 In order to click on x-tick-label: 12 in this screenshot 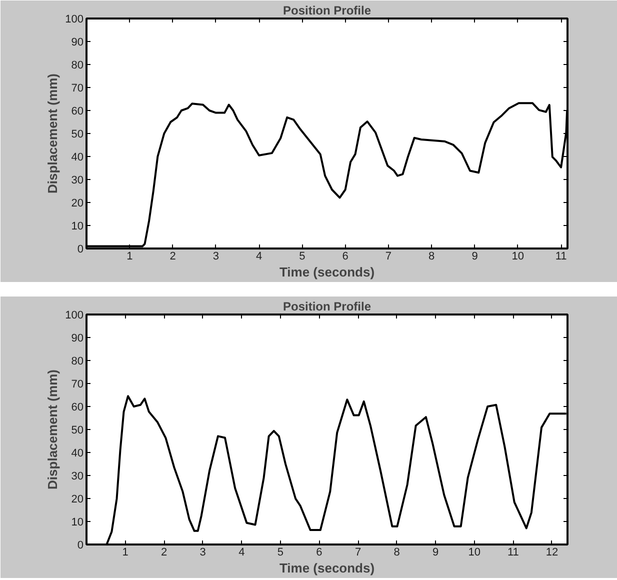, I will do `click(552, 552)`.